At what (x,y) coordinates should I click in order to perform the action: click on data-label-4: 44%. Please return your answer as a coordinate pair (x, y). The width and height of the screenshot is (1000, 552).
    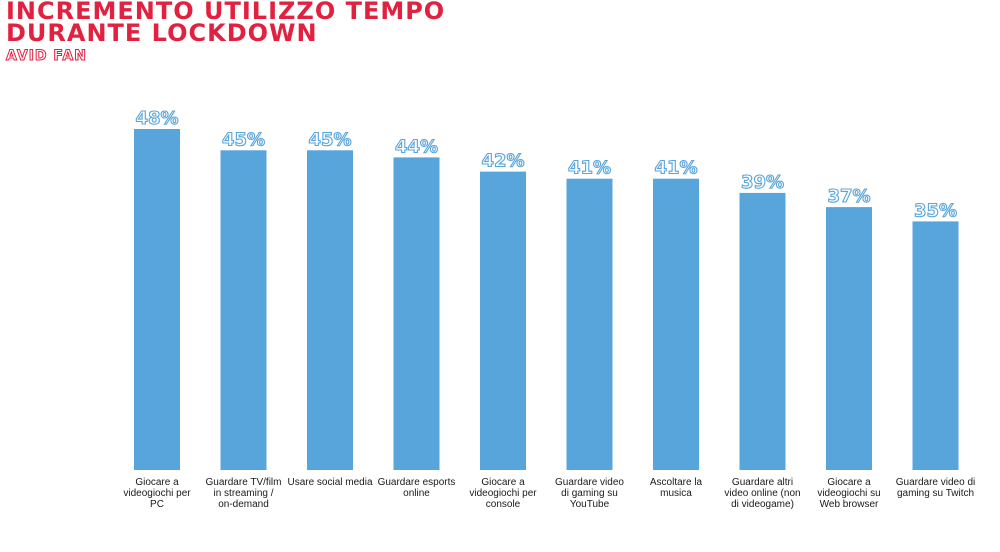
    Looking at the image, I should click on (416, 146).